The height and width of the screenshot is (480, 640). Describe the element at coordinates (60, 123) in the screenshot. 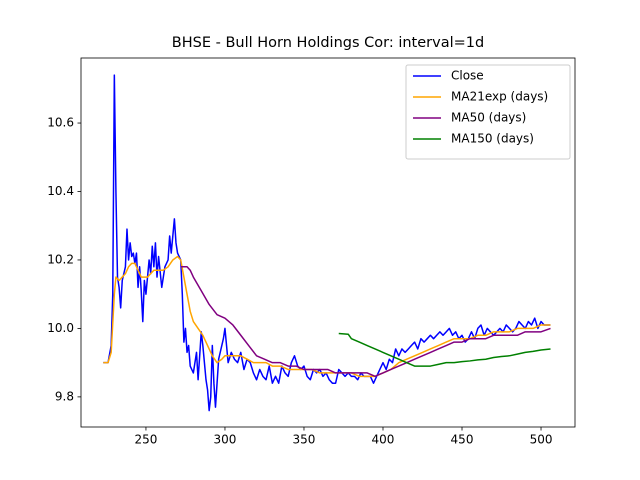

I see `y-tick-label: 10.6` at that location.